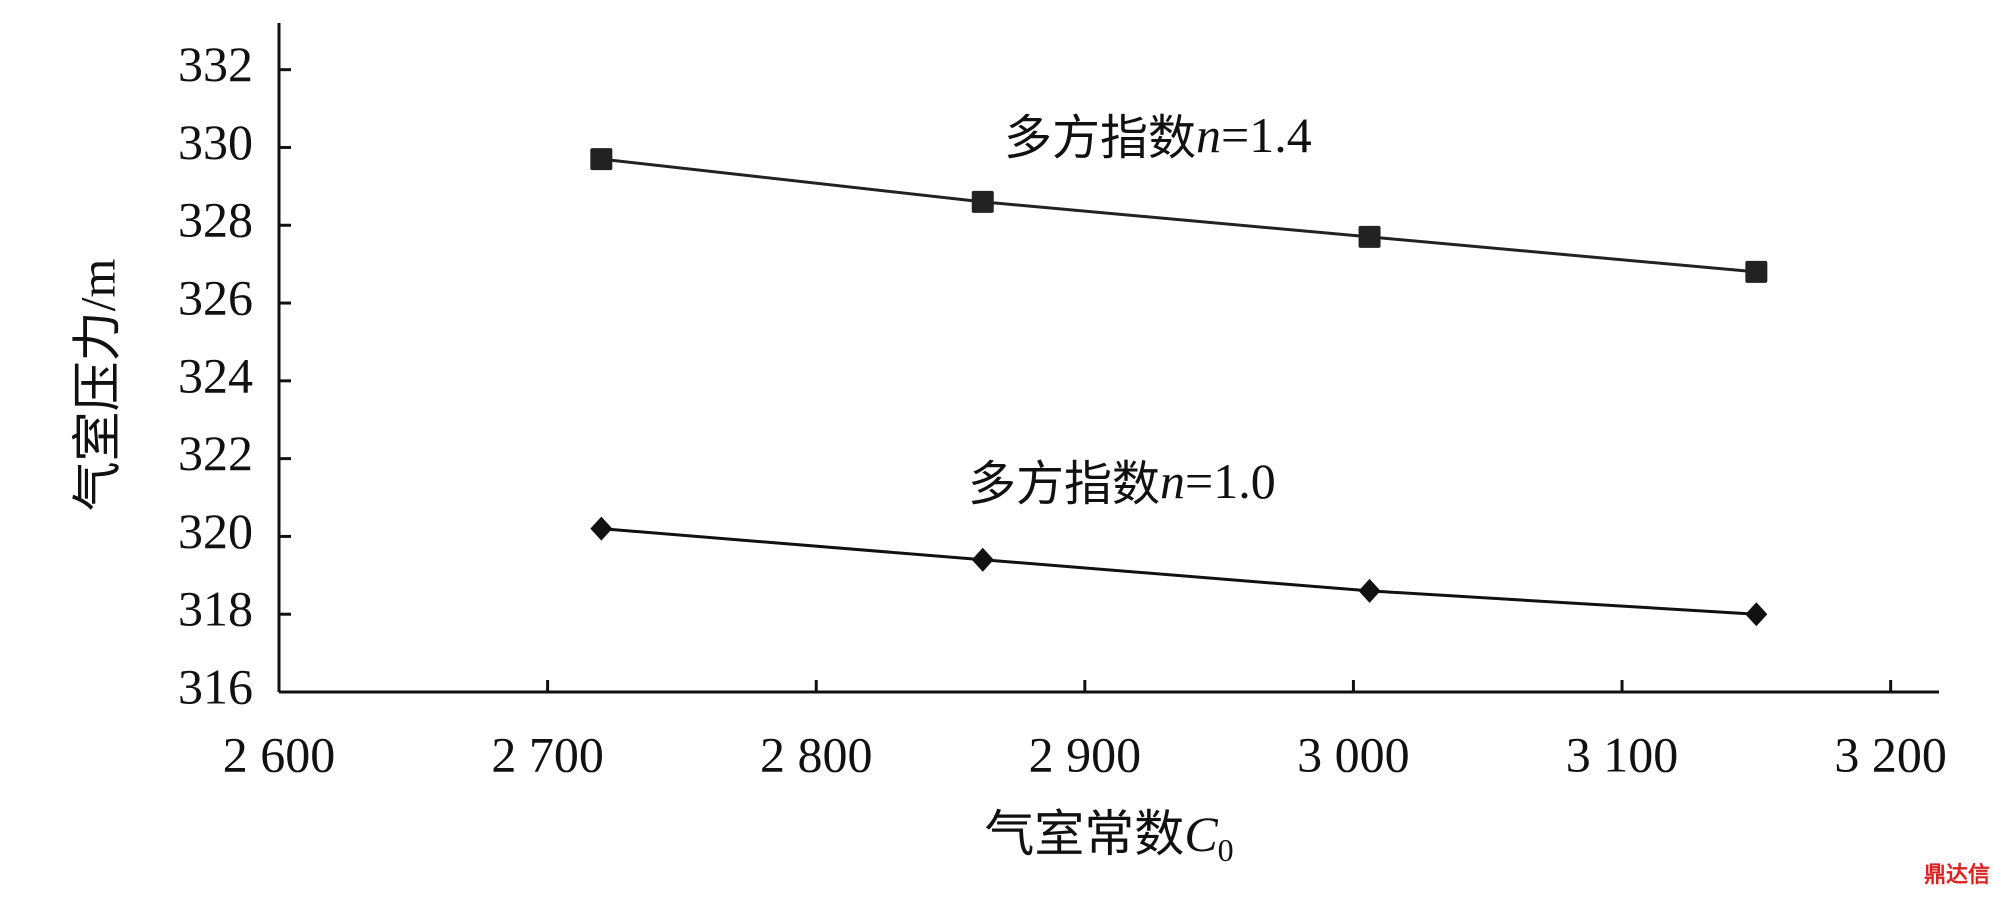 The image size is (2011, 898). I want to click on annotation-part: =1.4, so click(1266, 135).